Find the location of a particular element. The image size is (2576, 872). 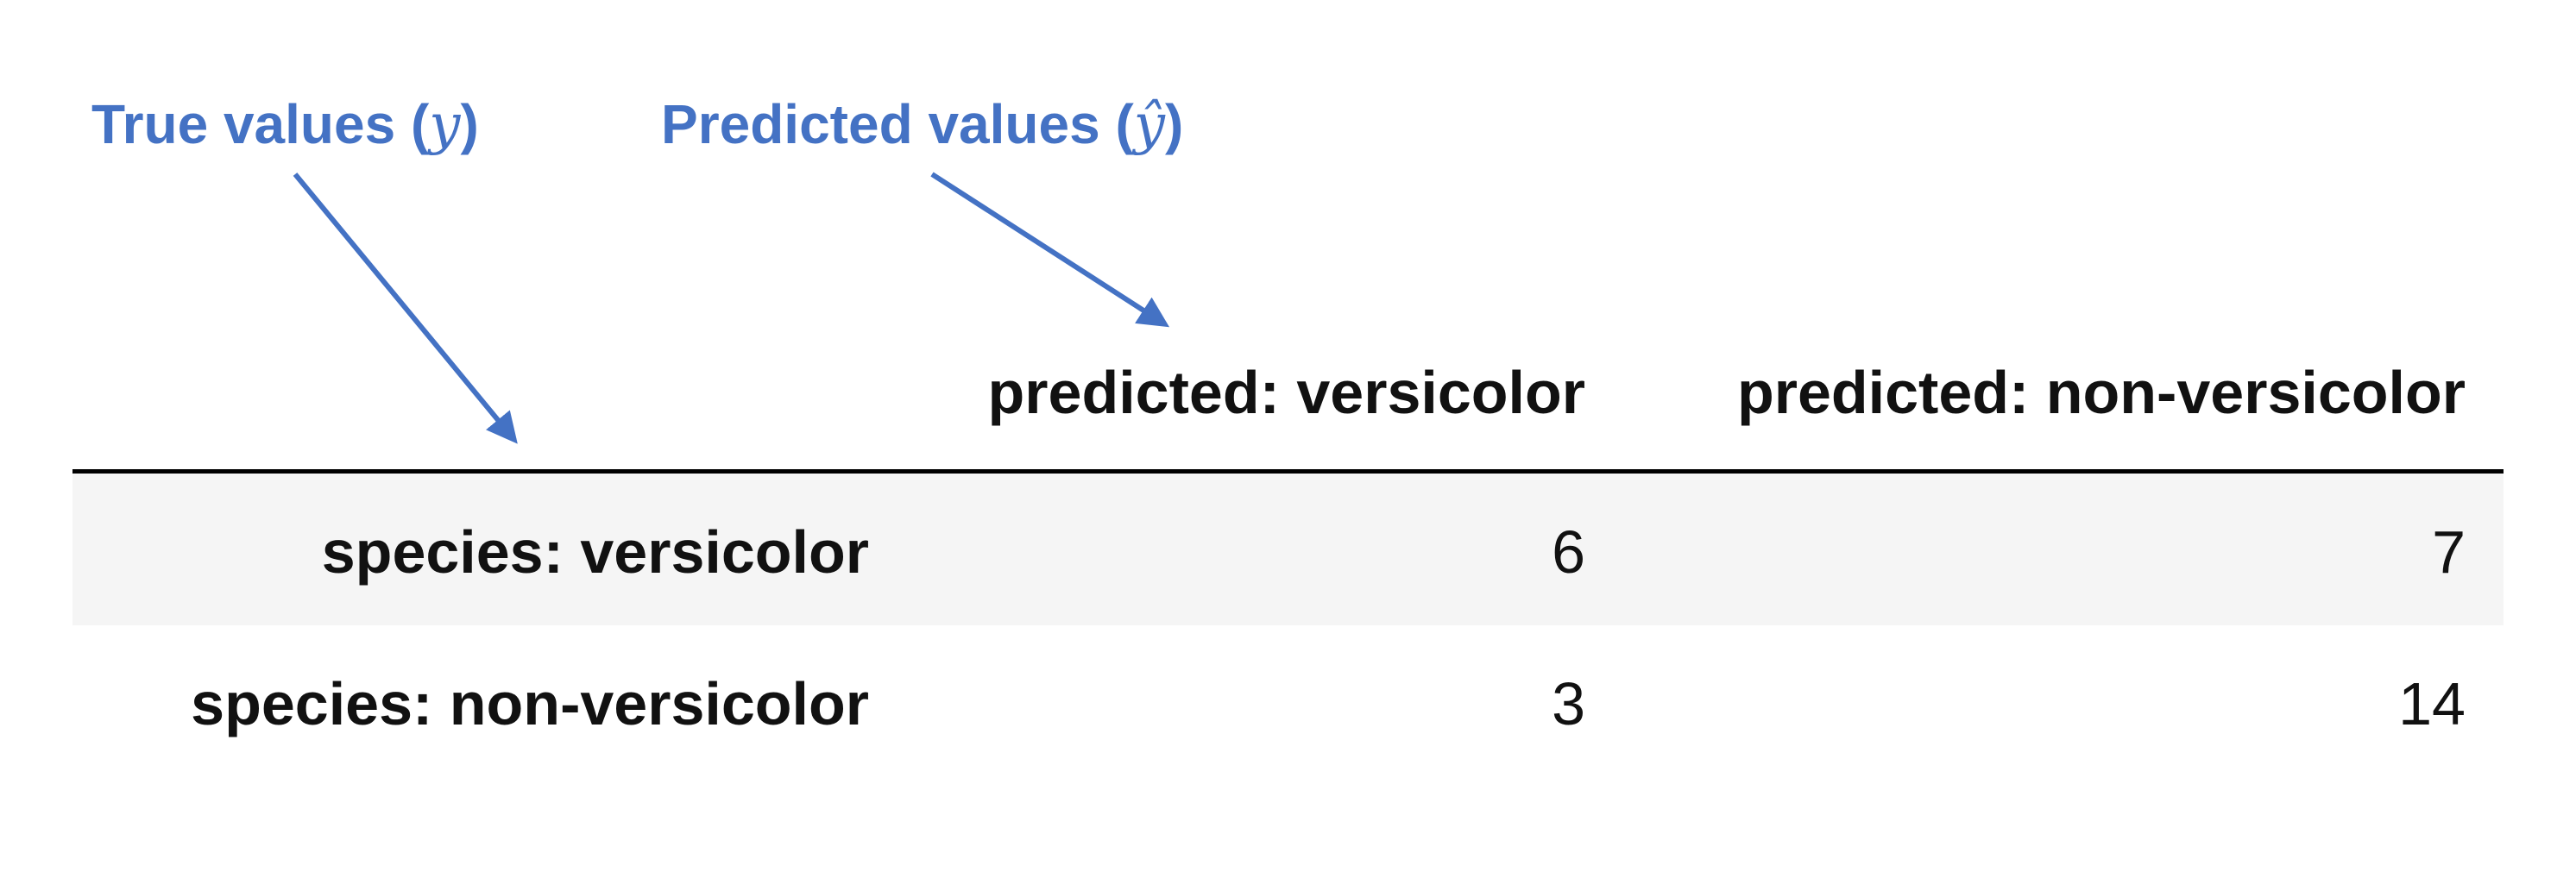

true-values-arrow is located at coordinates (406, 308).